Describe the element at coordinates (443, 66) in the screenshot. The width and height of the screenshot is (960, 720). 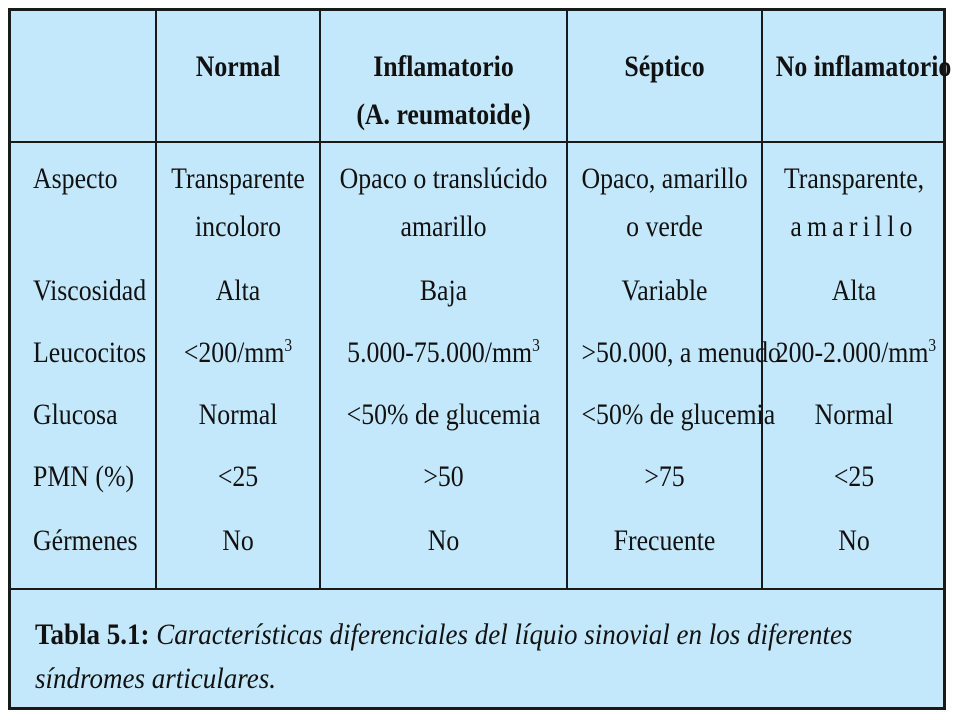
I see `header-inflamatorio: Inflamatorio` at that location.